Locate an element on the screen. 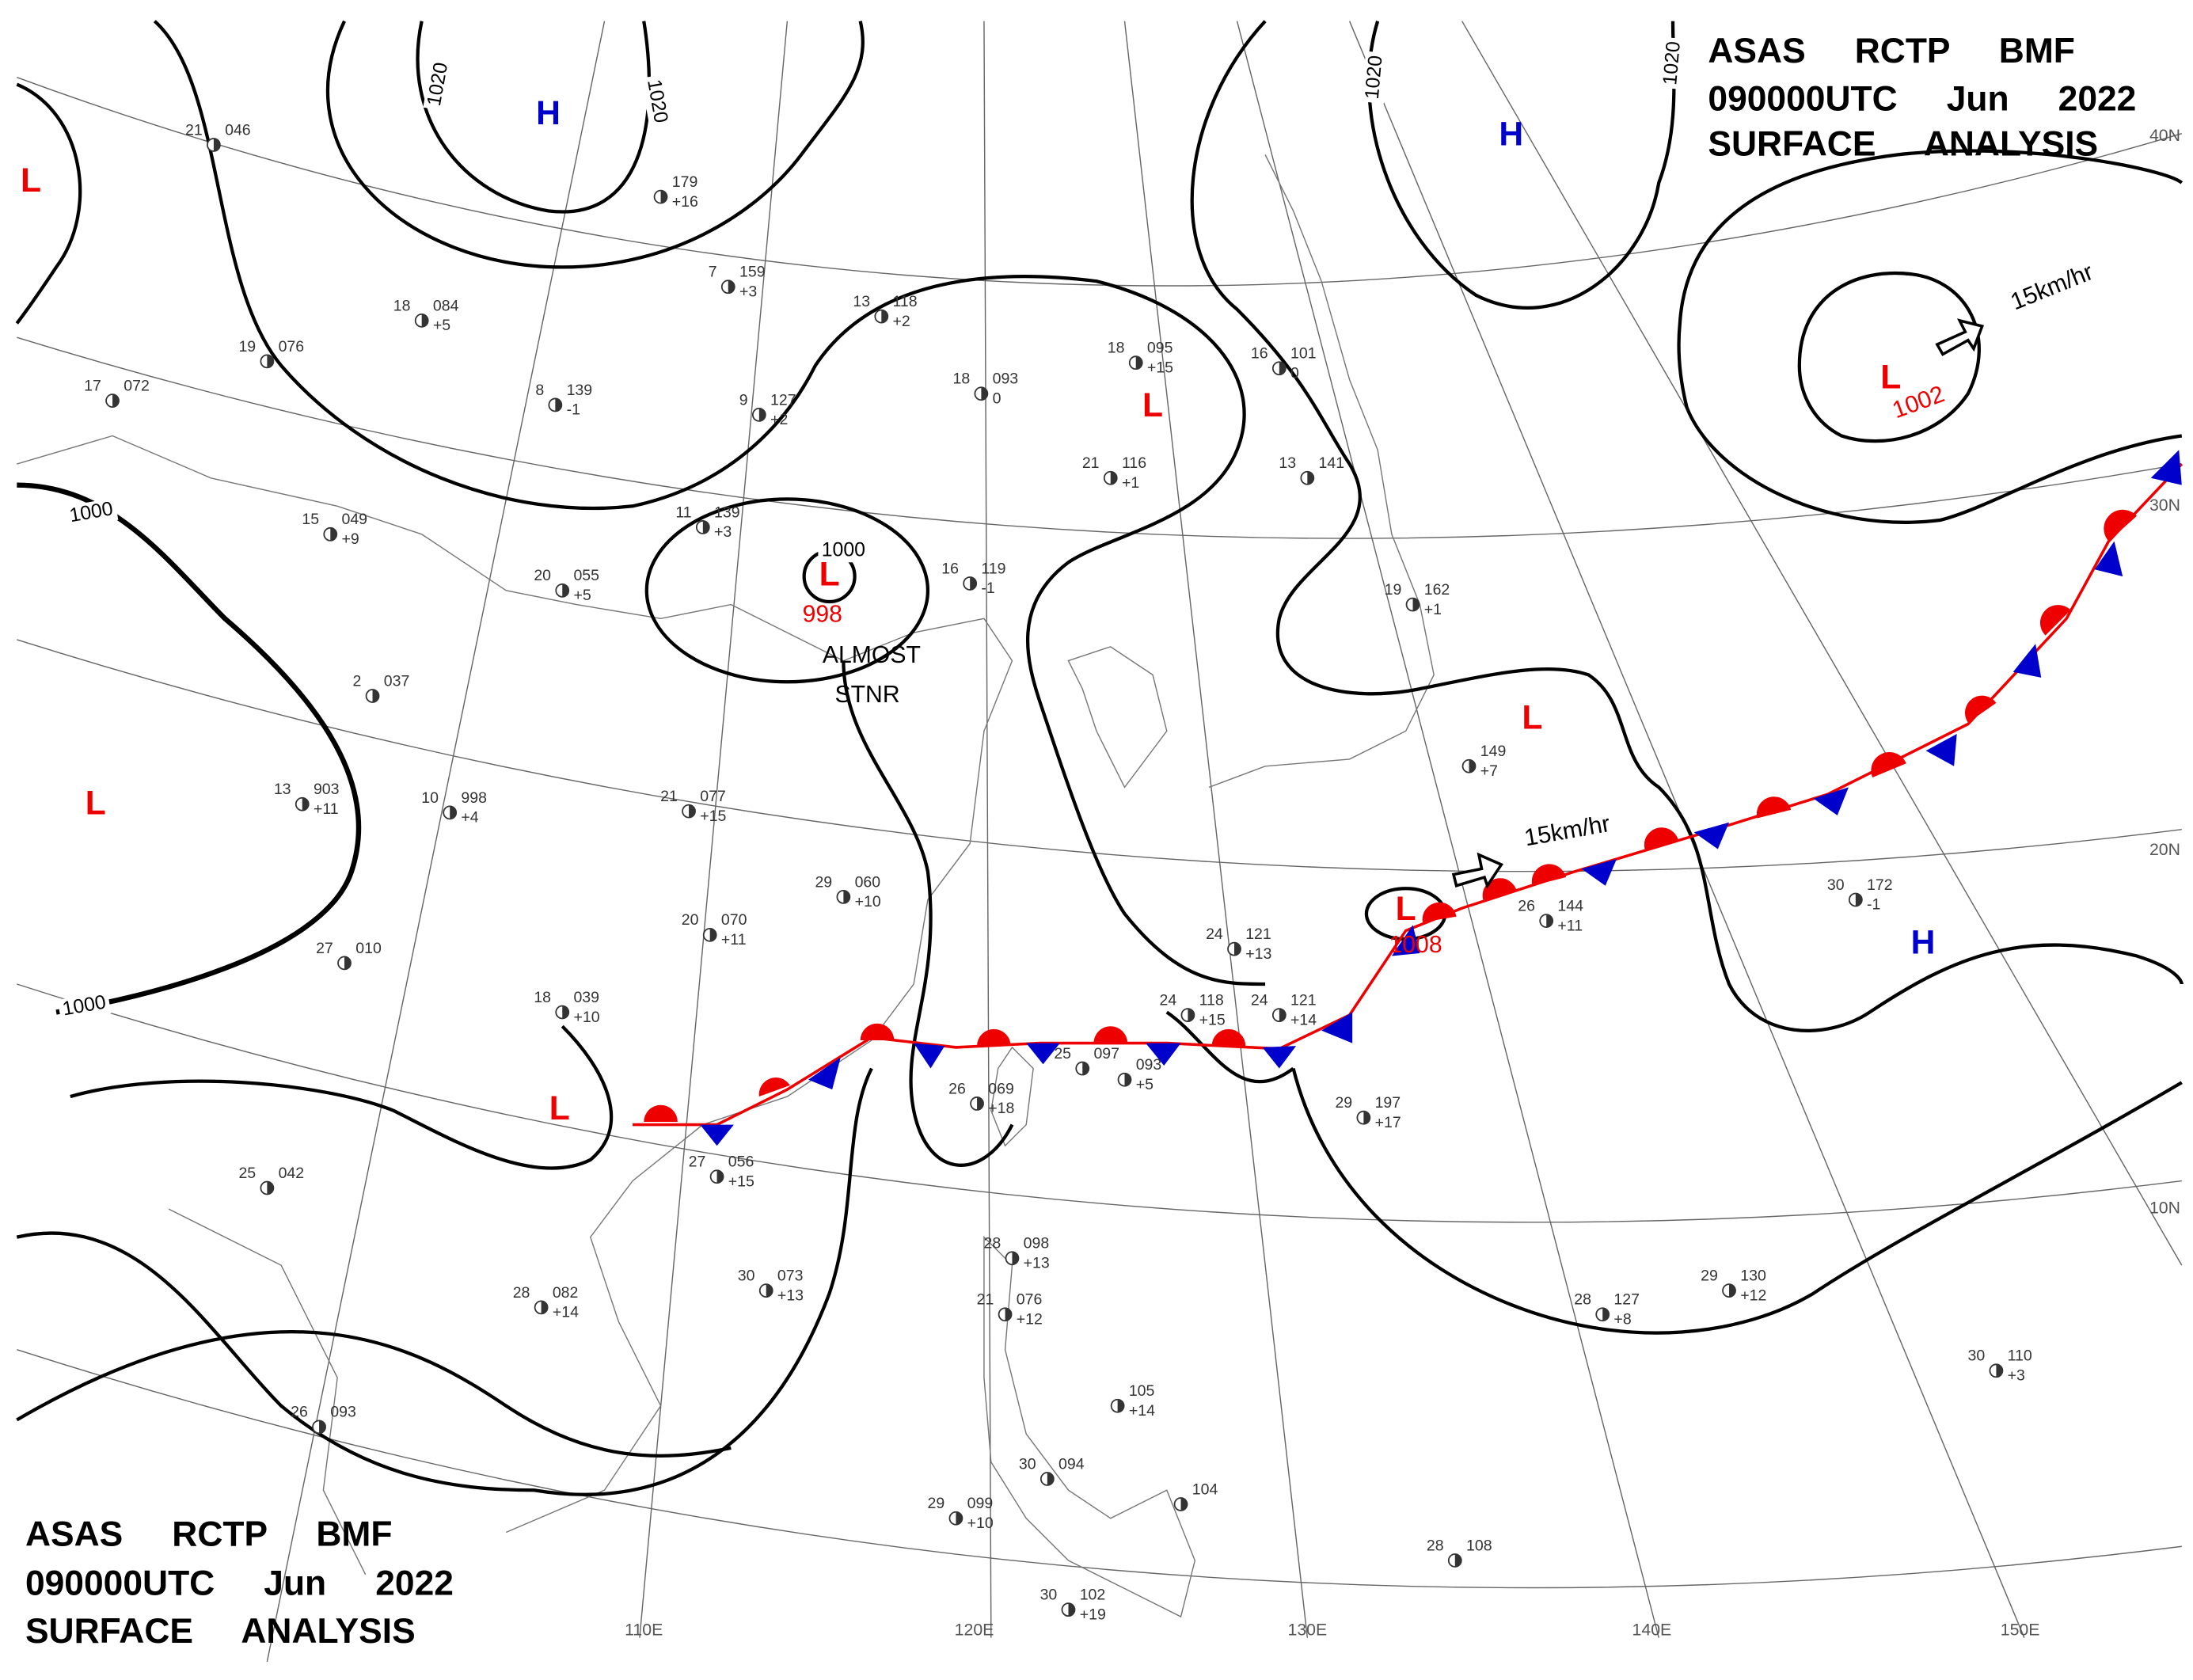 Image resolution: width=2193 pixels, height=1680 pixels. station: 13 903 +11 is located at coordinates (307, 799).